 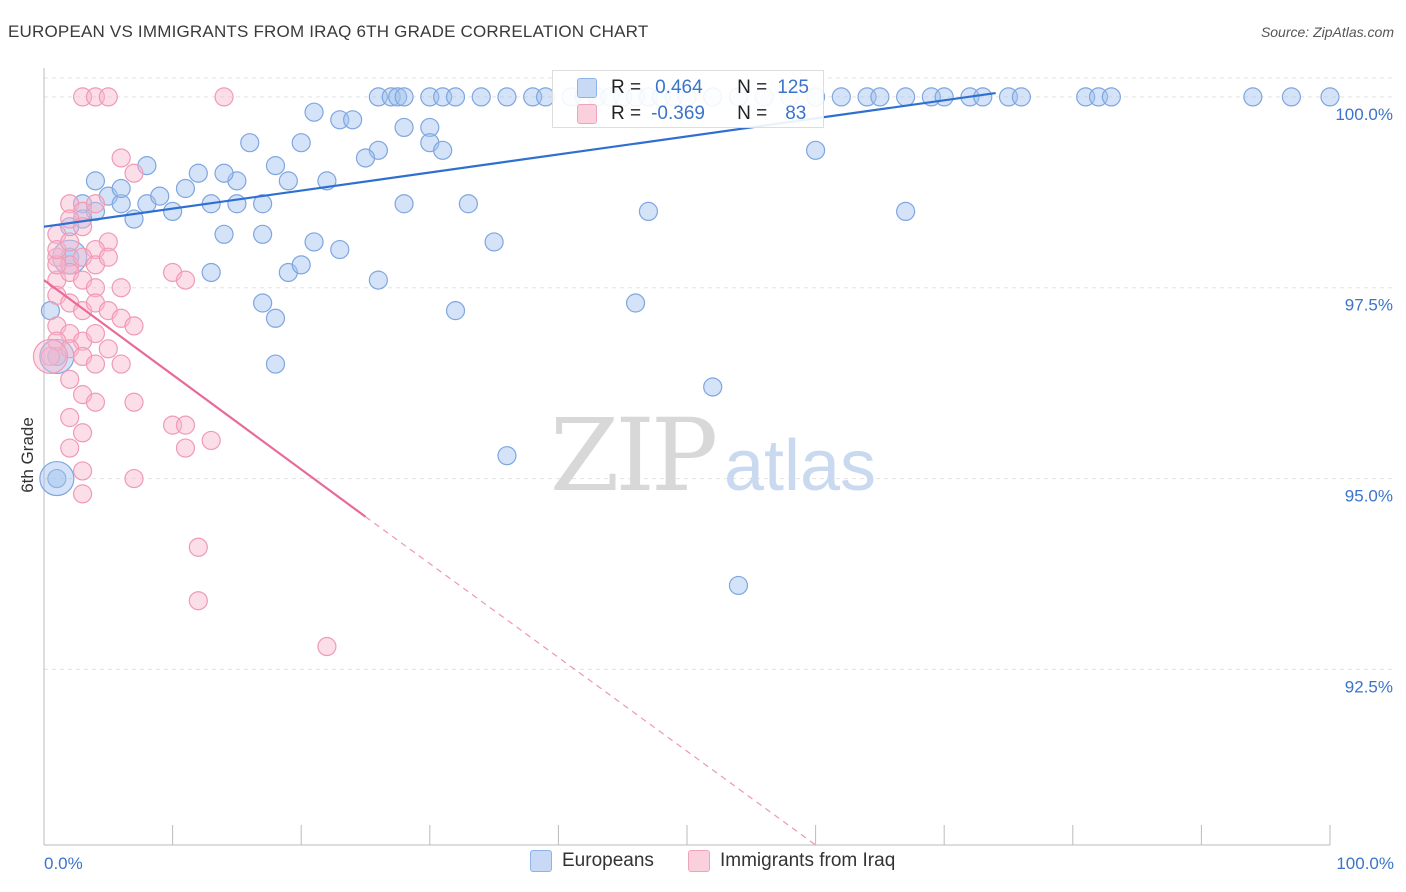 I want to click on watermark-zip: ZIP, so click(x=632, y=455).